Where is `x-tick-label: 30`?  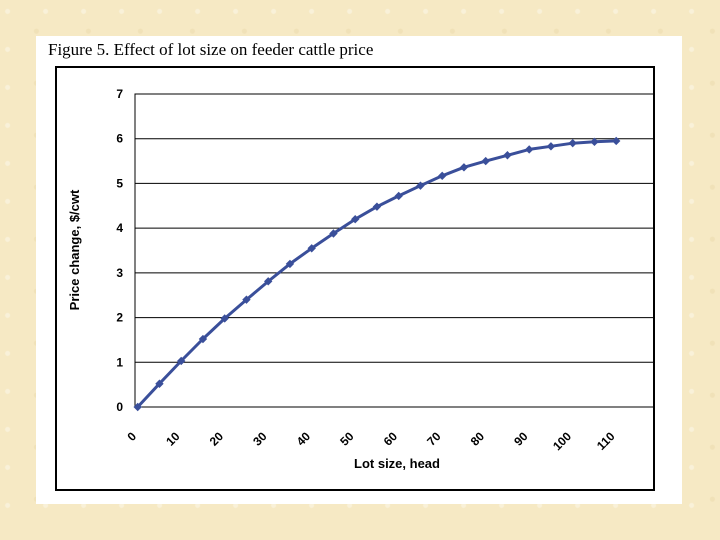 x-tick-label: 30 is located at coordinates (260, 439).